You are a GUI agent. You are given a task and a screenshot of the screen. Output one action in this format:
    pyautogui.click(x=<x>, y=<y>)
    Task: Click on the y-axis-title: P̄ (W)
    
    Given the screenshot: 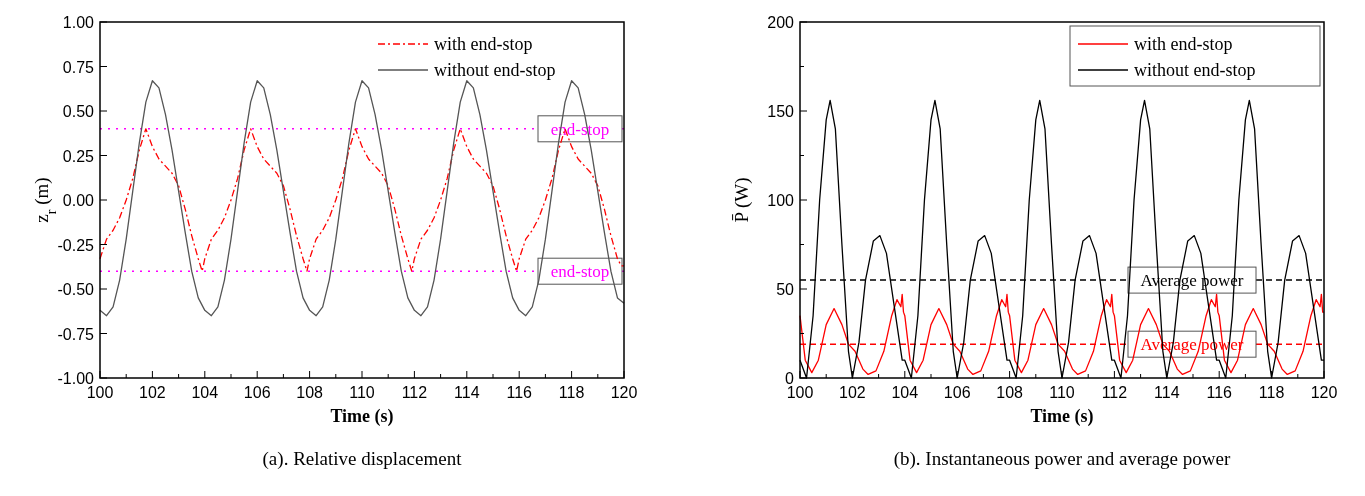 What is the action you would take?
    pyautogui.click(x=742, y=200)
    